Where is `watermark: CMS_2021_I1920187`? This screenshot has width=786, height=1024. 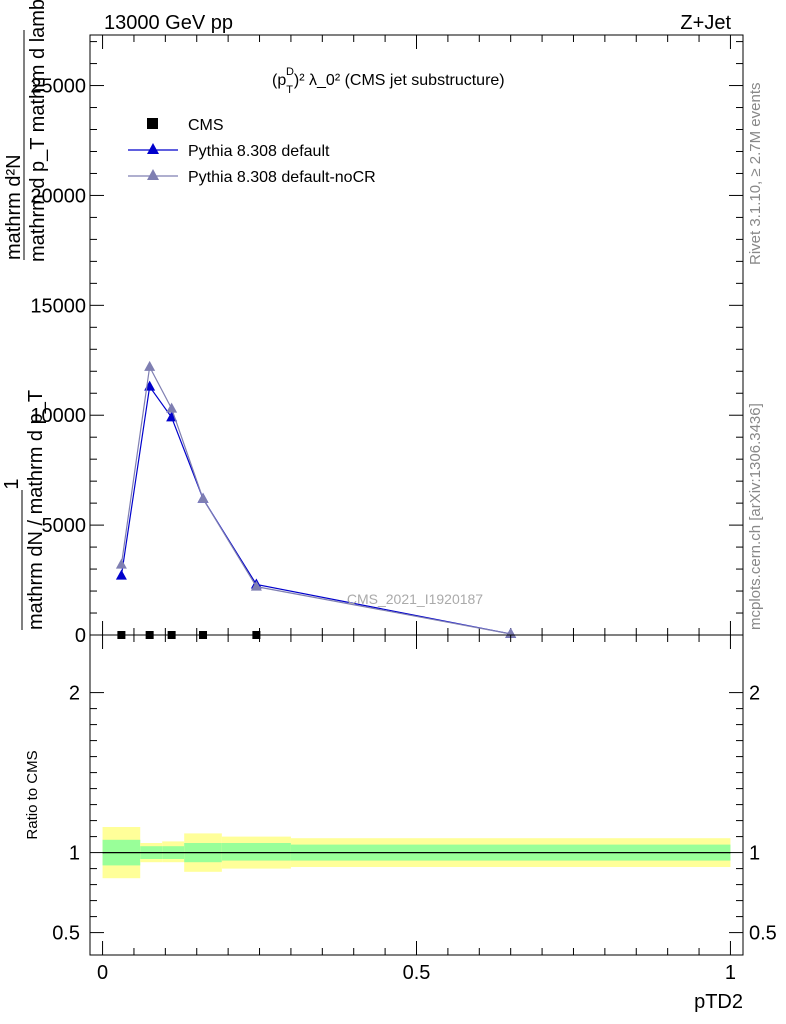 watermark: CMS_2021_I1920187 is located at coordinates (415, 599).